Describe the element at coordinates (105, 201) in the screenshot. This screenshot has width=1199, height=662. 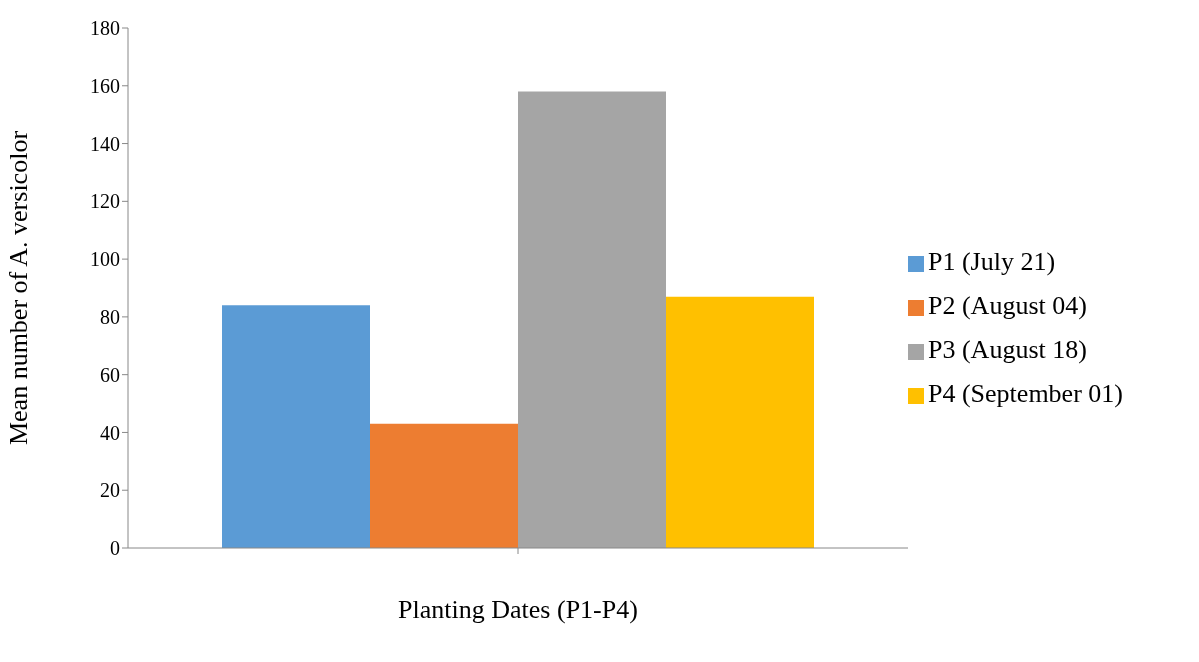
I see `y-tick-label: 120` at that location.